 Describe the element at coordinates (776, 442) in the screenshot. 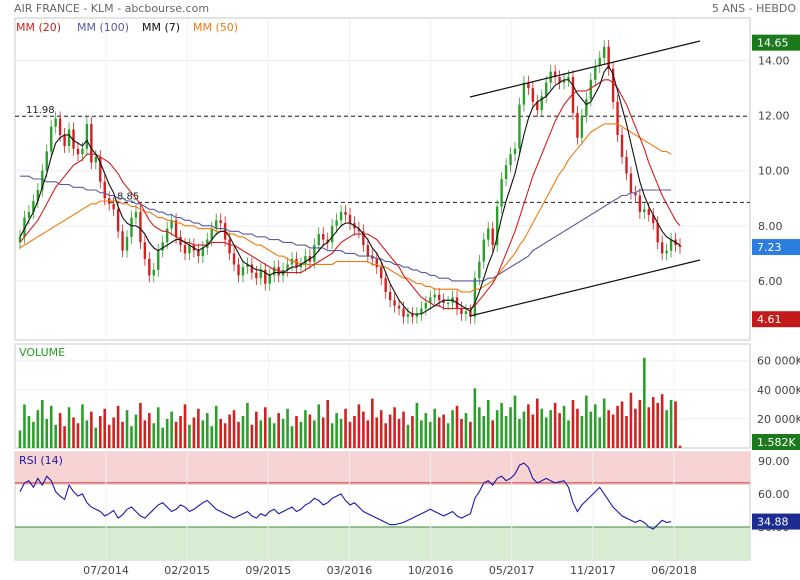

I see `volume-last-badge-bg` at that location.